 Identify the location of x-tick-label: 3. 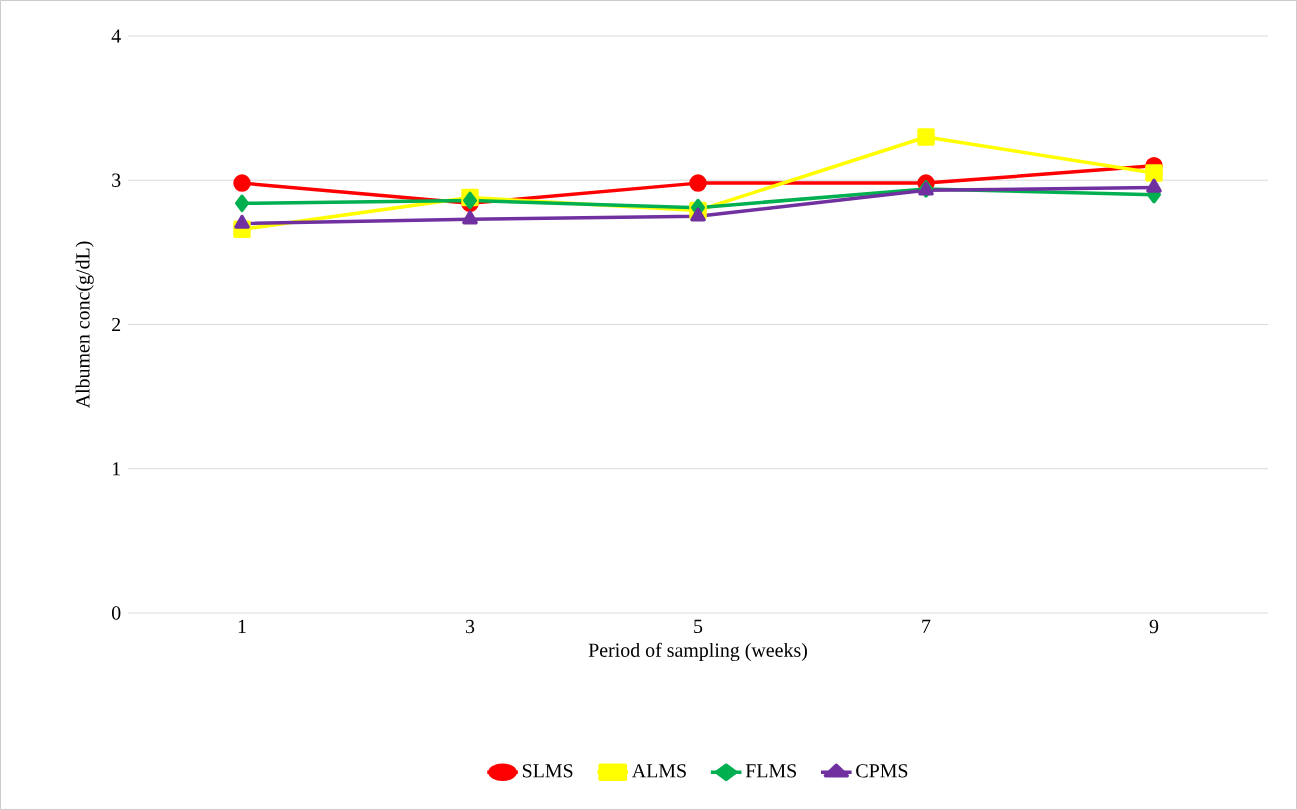
(470, 626).